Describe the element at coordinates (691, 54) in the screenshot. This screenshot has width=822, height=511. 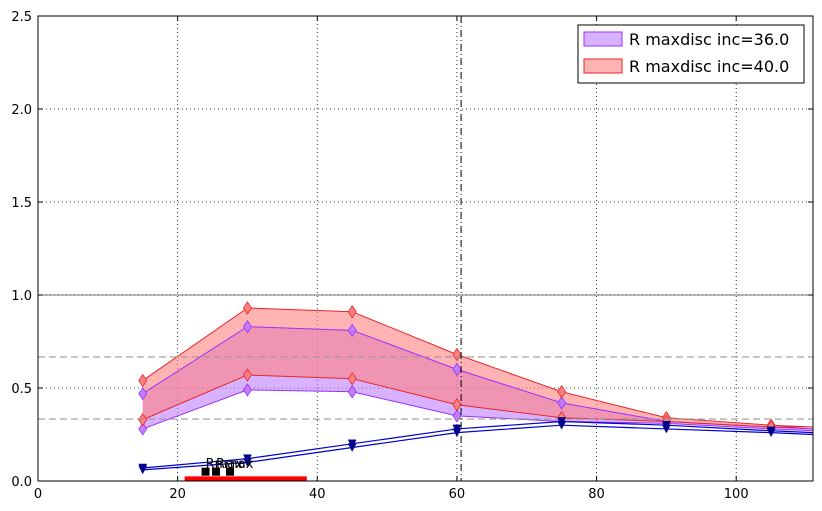
I see `legend: R maxdisc inc=36.0 R maxdisc inc=40.0` at that location.